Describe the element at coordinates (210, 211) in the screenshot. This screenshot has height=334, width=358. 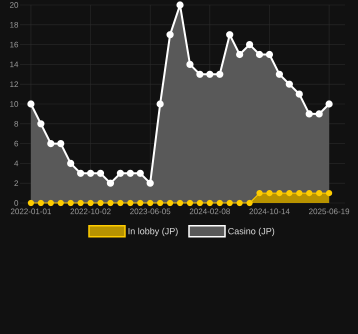
I see `x-tick-label: 2024-02-08` at that location.